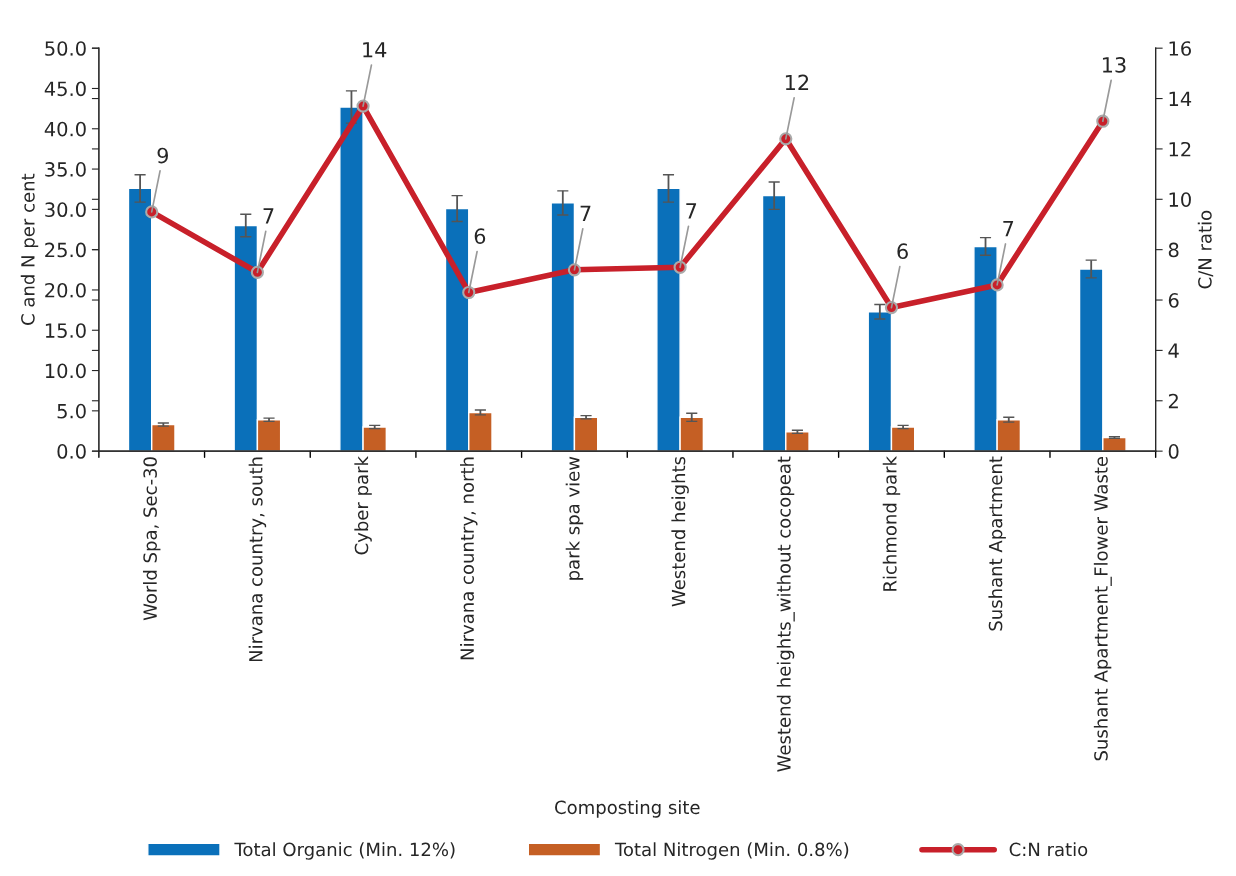 The image size is (1236, 876). Describe the element at coordinates (1173, 401) in the screenshot. I see `y2-tick-label: 2` at that location.